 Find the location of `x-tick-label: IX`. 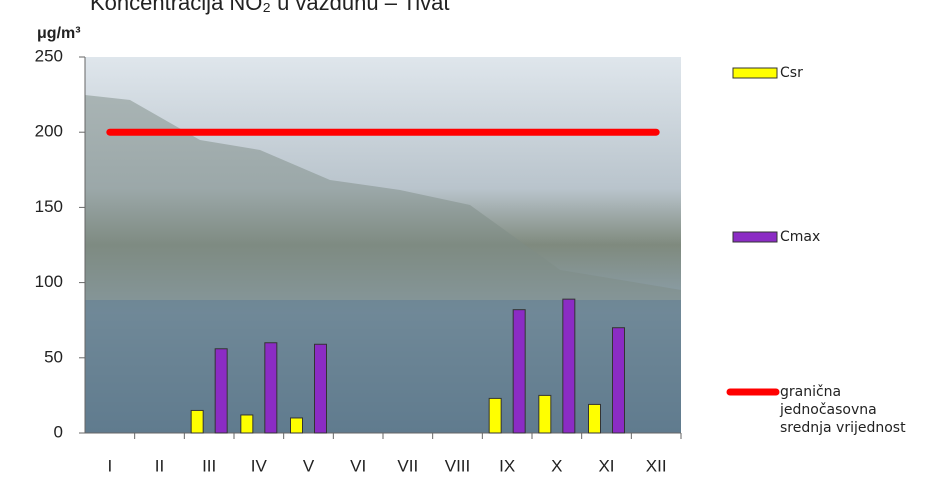

x-tick-label: IX is located at coordinates (507, 465).